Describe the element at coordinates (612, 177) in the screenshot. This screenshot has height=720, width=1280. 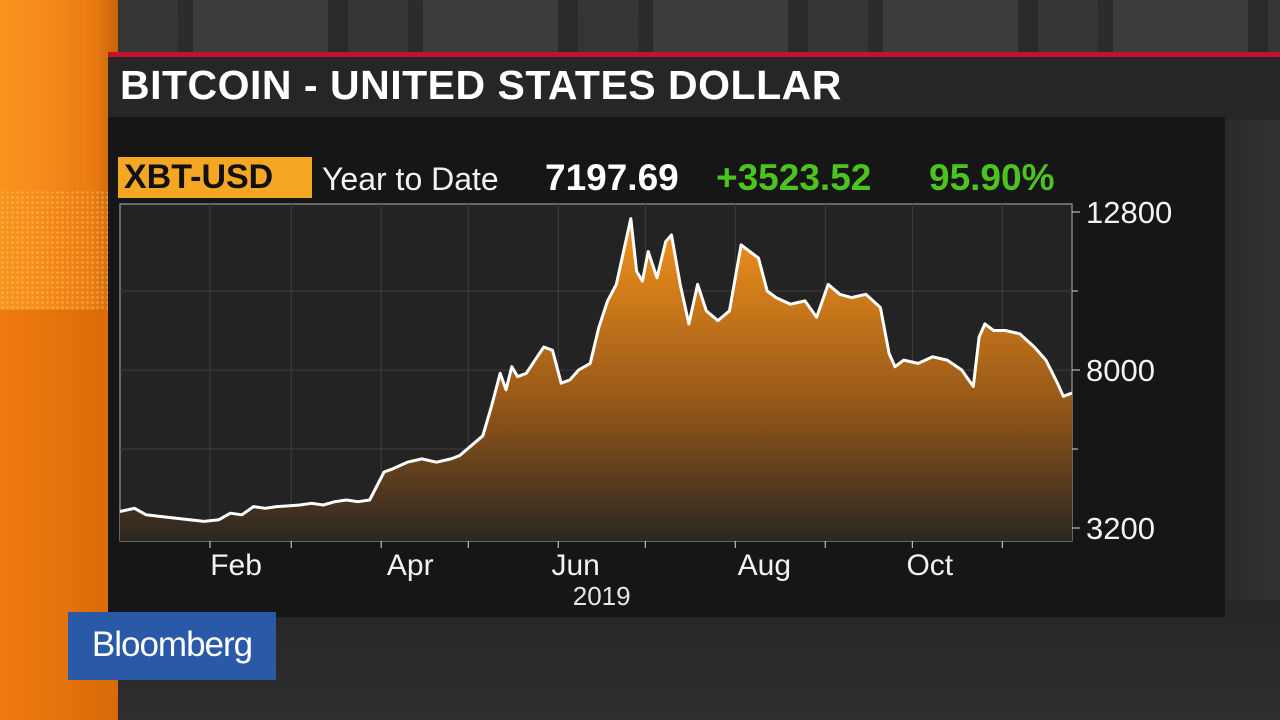
I see `last-price: 7197.69` at that location.